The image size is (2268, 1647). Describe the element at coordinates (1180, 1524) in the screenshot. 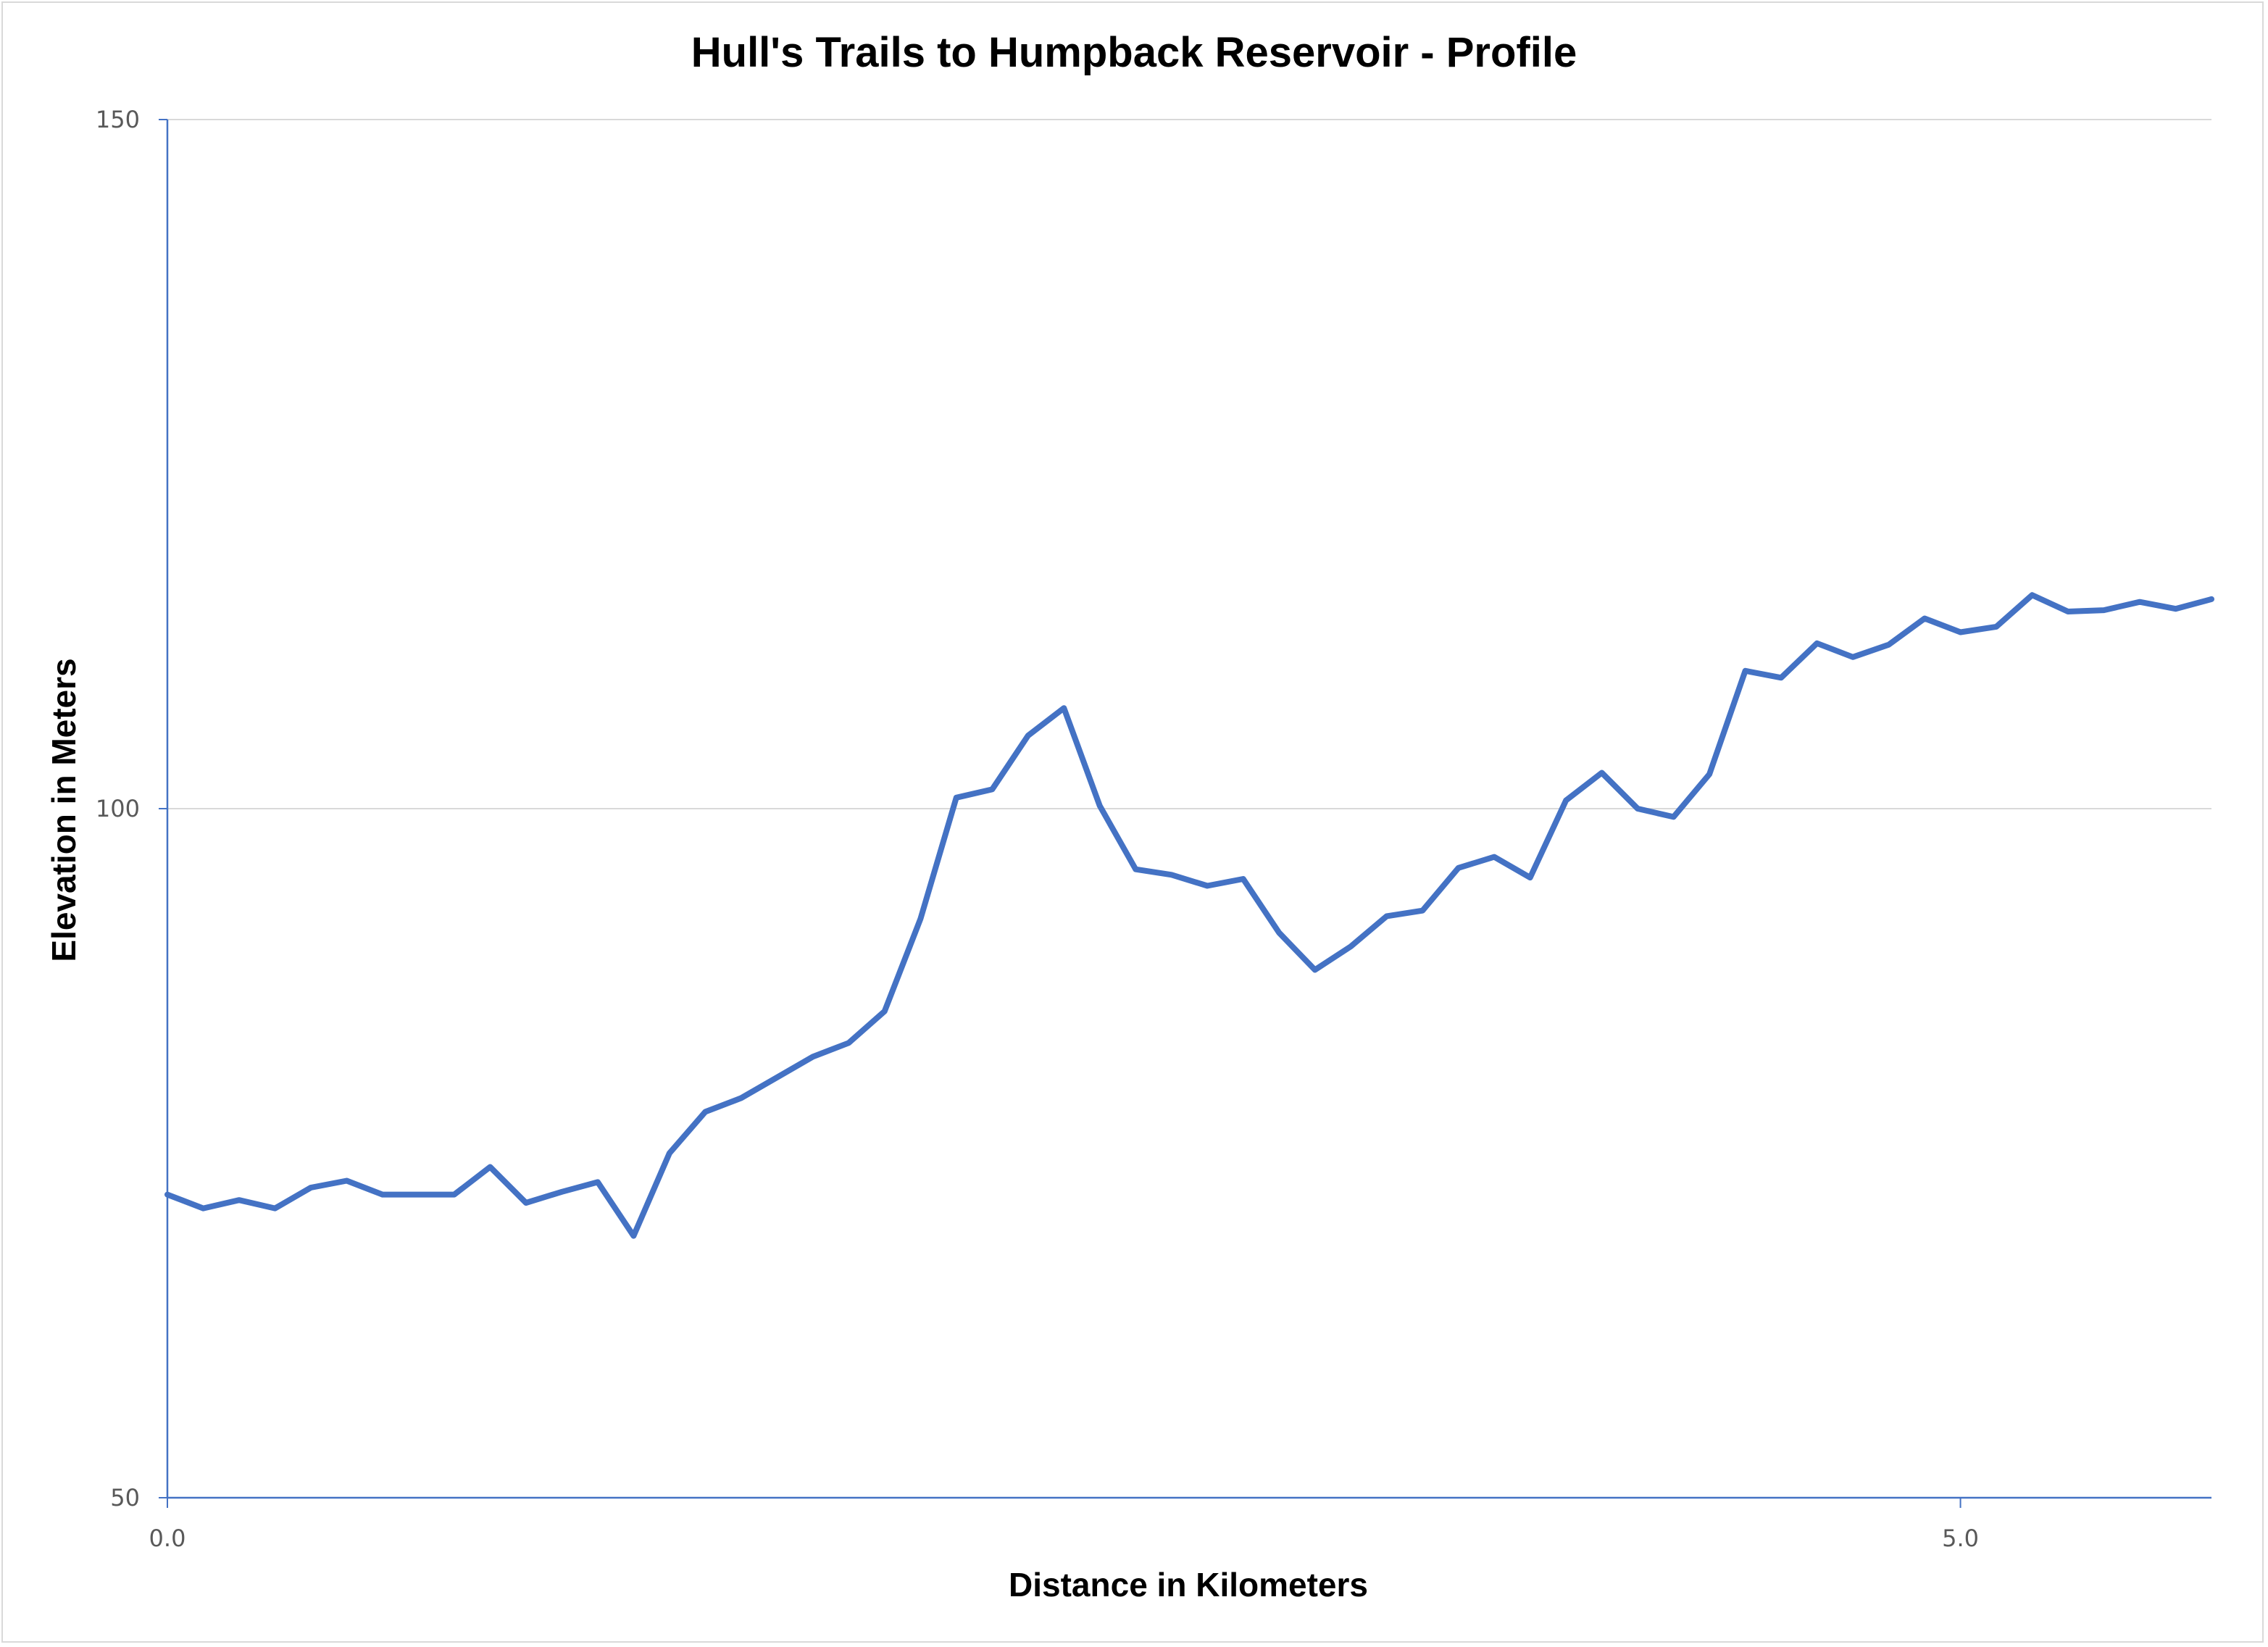

I see `x-axis: 0.0 5.0` at that location.